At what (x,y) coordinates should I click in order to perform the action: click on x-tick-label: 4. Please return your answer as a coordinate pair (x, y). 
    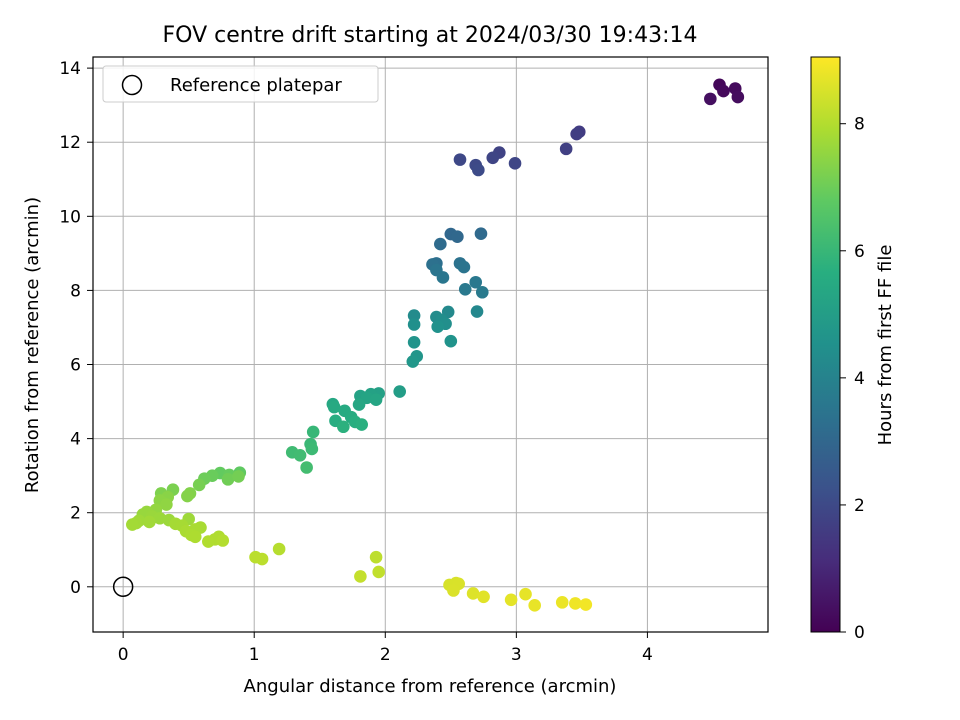
    Looking at the image, I should click on (647, 655).